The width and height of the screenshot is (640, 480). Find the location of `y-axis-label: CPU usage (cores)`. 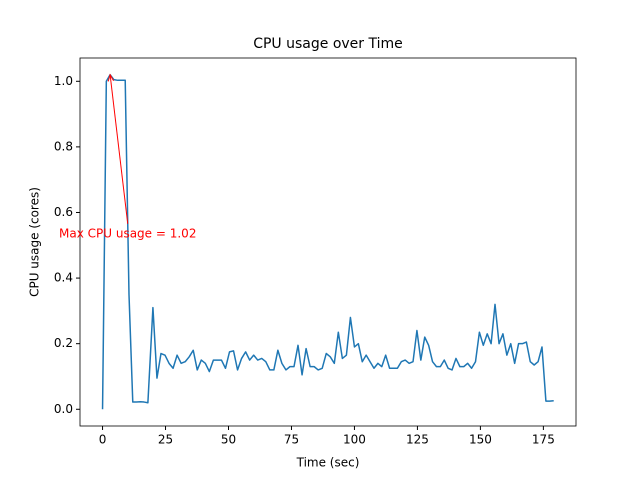

y-axis-label: CPU usage (cores) is located at coordinates (35, 242).